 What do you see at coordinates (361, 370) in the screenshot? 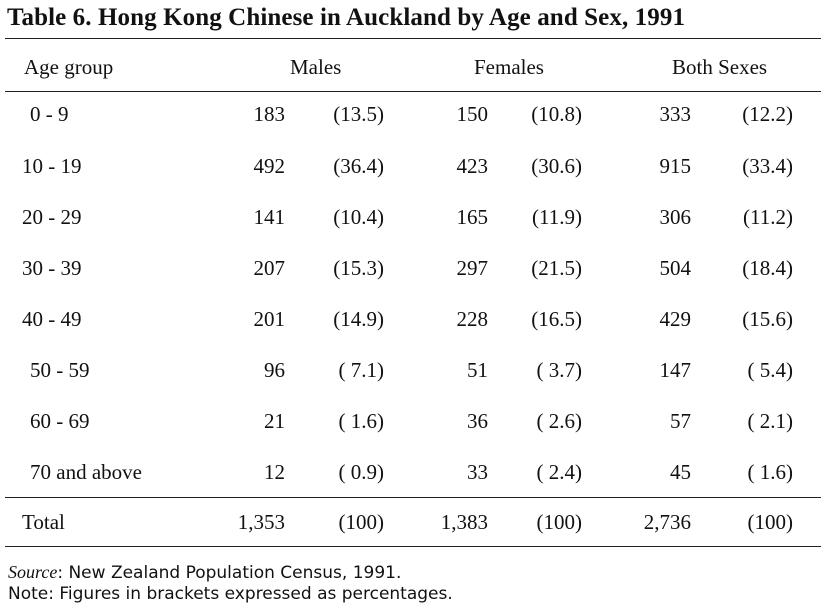
I see `cell-mp: ( 7.1)` at bounding box center [361, 370].